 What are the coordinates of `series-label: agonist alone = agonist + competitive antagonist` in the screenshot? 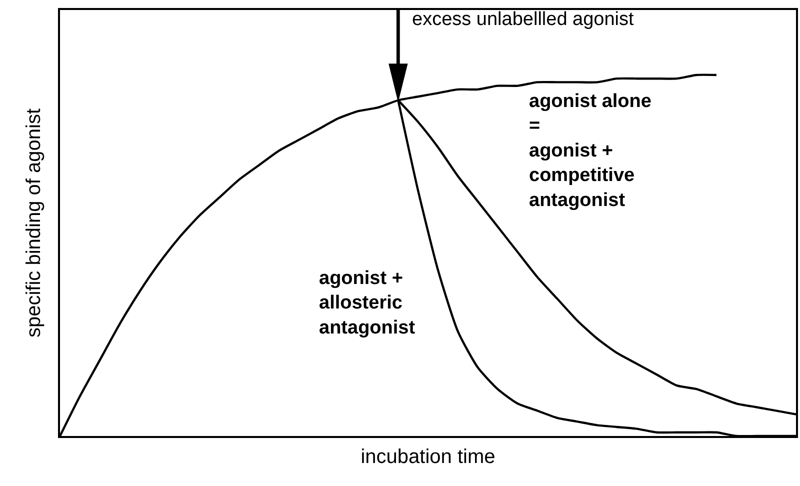 It's located at (590, 151).